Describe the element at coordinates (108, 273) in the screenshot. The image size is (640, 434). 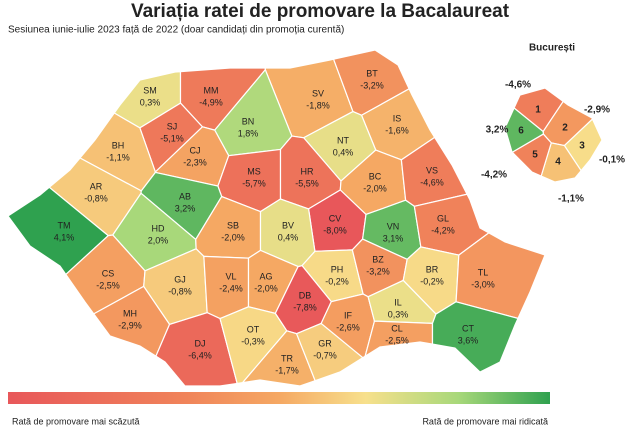
I see `county-code: CS` at that location.